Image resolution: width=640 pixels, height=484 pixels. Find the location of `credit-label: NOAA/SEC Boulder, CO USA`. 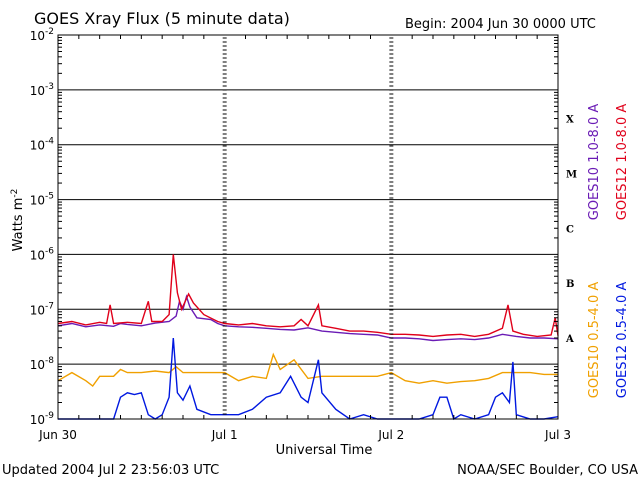

credit-label: NOAA/SEC Boulder, CO USA is located at coordinates (547, 470).